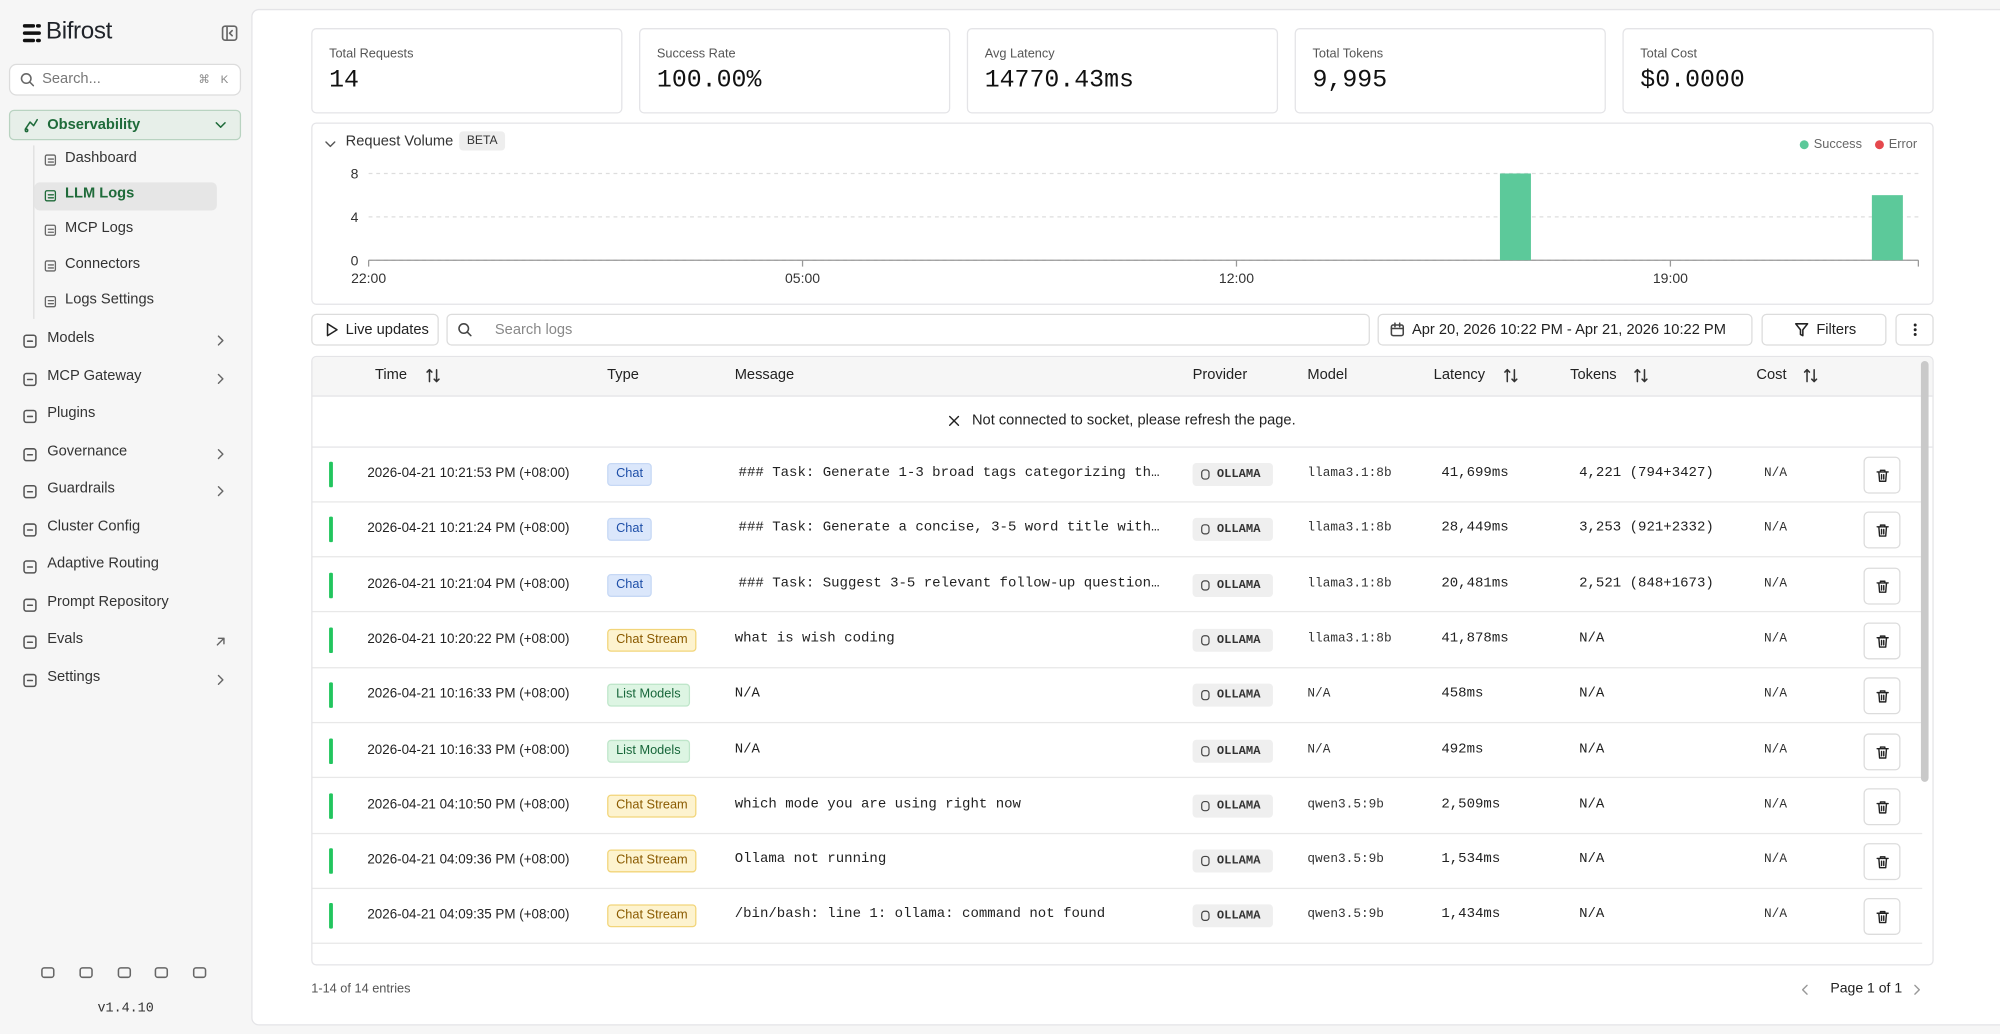 Image resolution: width=2000 pixels, height=1034 pixels. What do you see at coordinates (795, 71) in the screenshot?
I see `stat-card: Success Rate 100.00%` at bounding box center [795, 71].